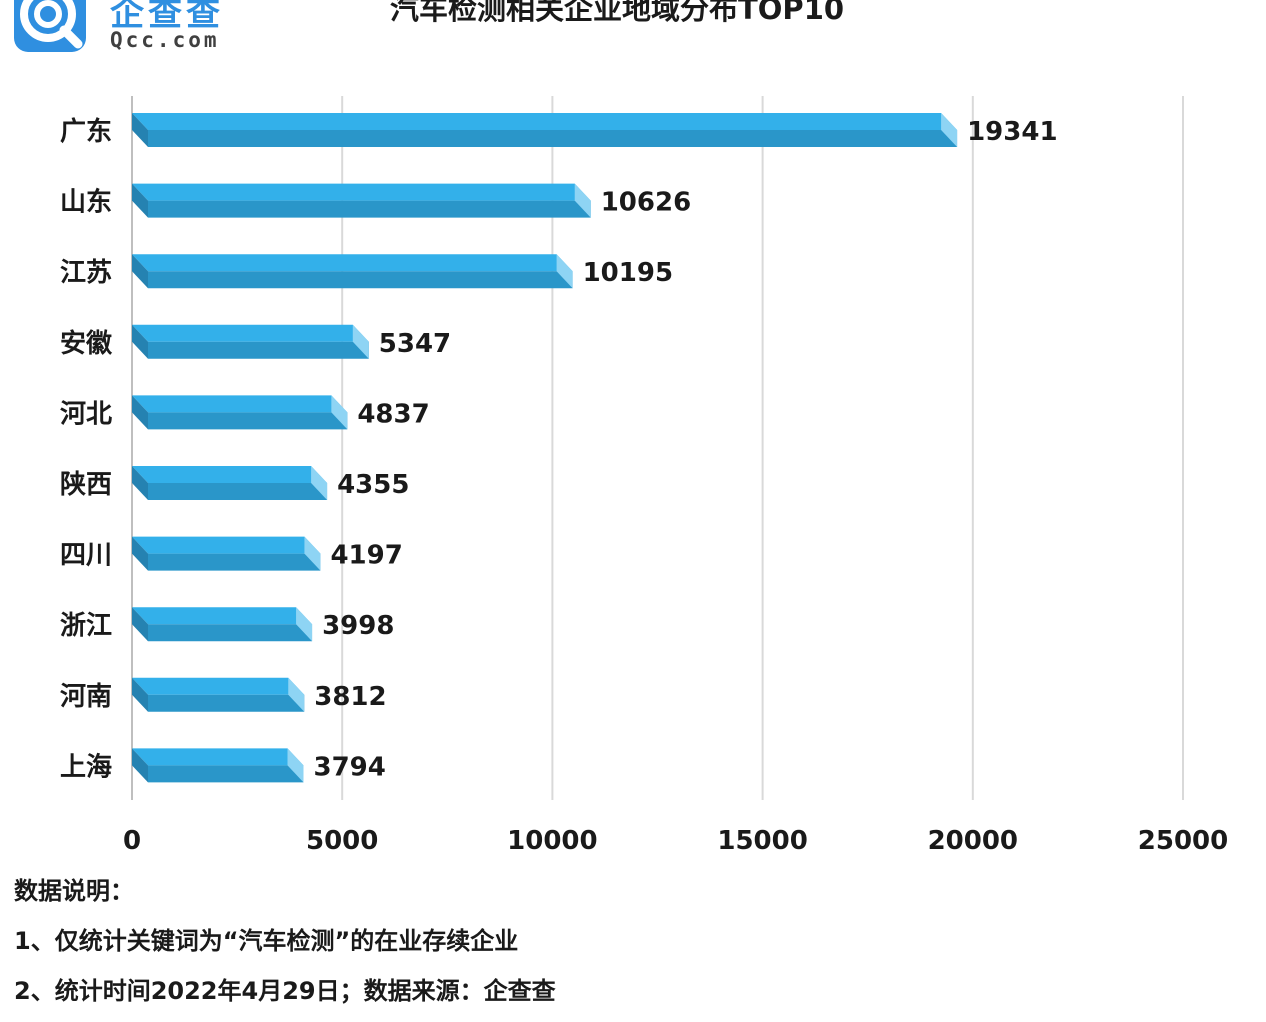  What do you see at coordinates (634, 997) in the screenshot?
I see `note-item-2: 2、统计时间2022年4月29日；数据来源：企查查` at bounding box center [634, 997].